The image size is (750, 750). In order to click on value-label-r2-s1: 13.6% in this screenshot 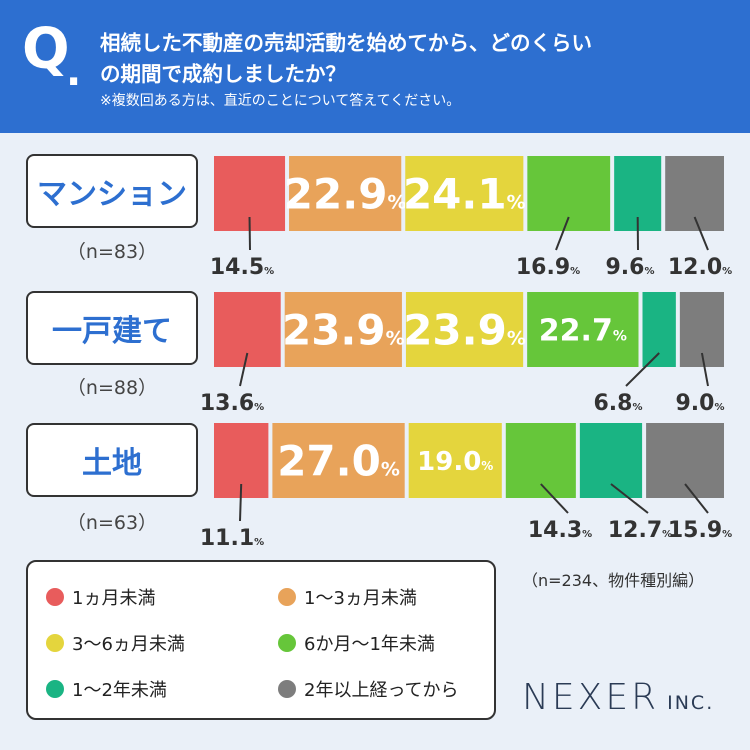, I will do `click(232, 403)`.